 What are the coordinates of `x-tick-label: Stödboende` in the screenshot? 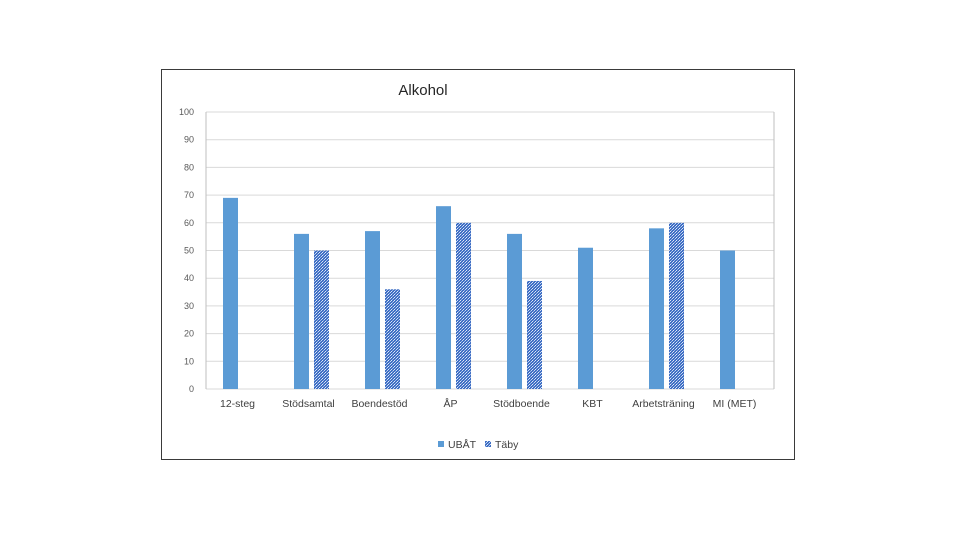 It's located at (521, 404).